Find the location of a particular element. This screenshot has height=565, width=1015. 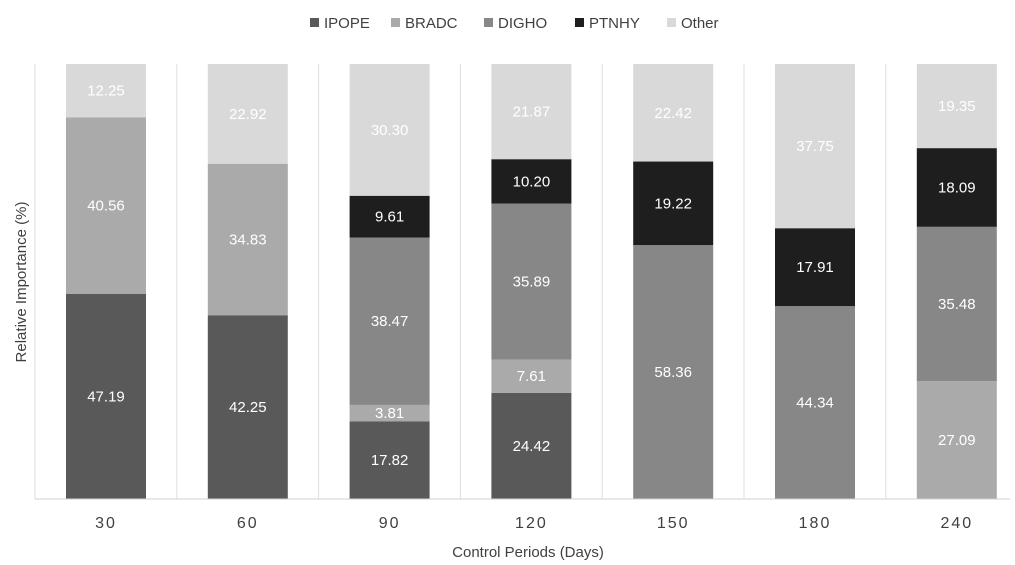

bar-column-30: 47.19 40.56 12.25 is located at coordinates (106, 281).